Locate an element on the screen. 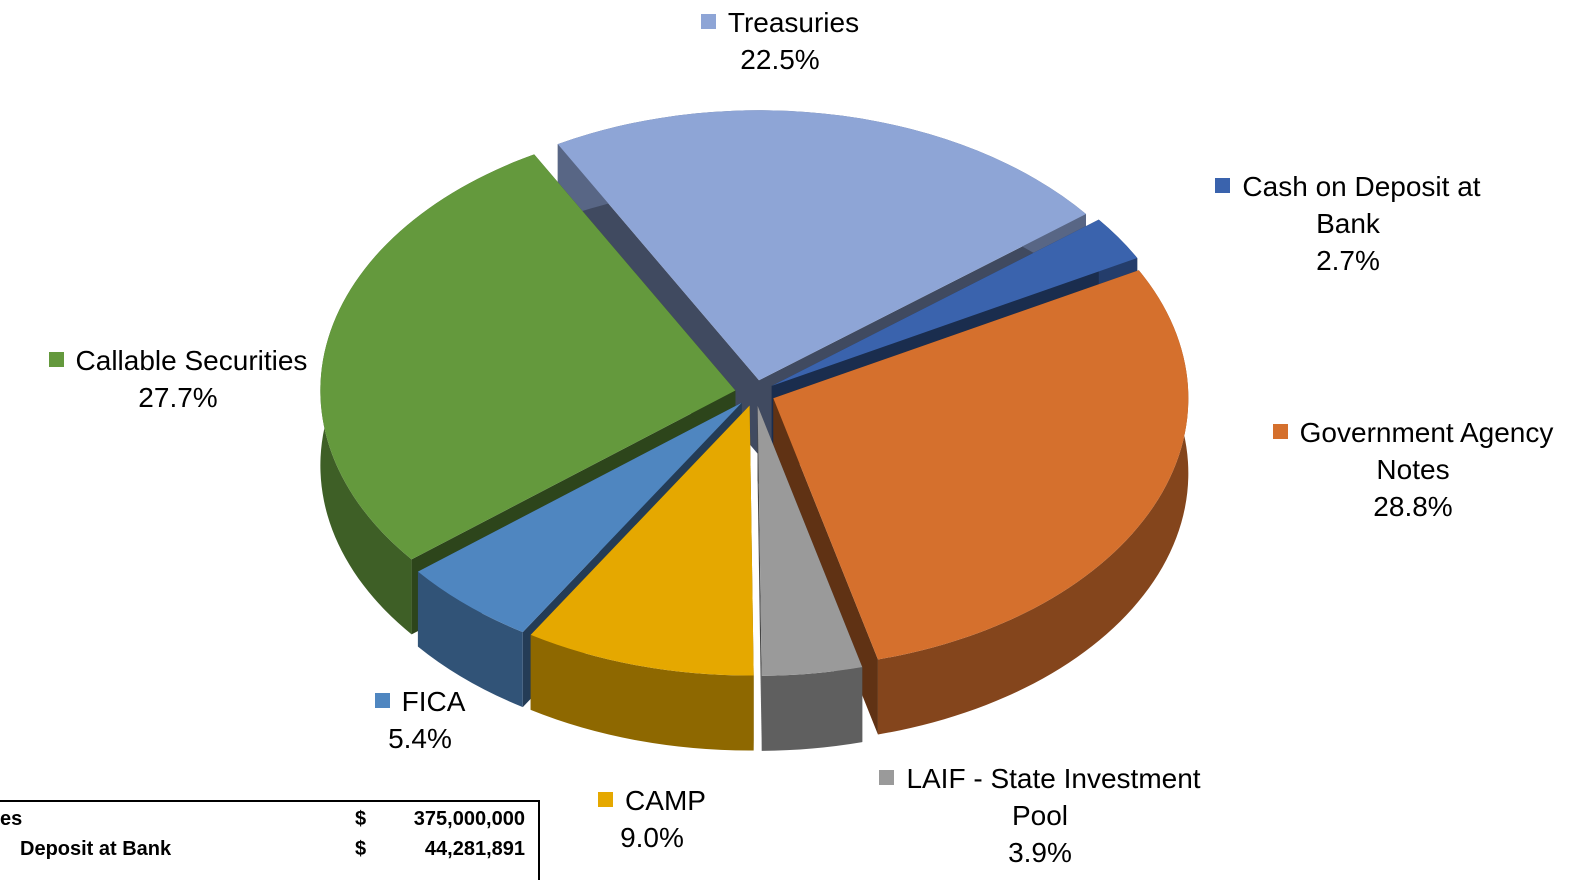 This screenshot has width=1577, height=880. label-value: 5.4% is located at coordinates (420, 738).